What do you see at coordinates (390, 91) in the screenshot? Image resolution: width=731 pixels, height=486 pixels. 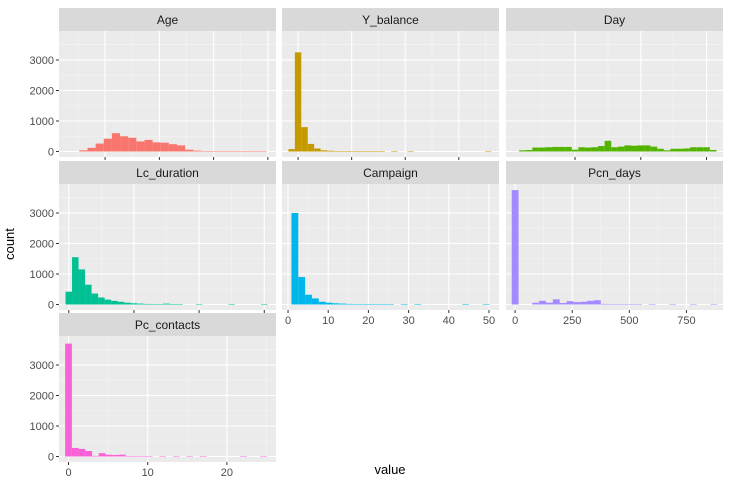 I see `facet-panel-y-balance: Y_balance0200004000060000` at bounding box center [390, 91].